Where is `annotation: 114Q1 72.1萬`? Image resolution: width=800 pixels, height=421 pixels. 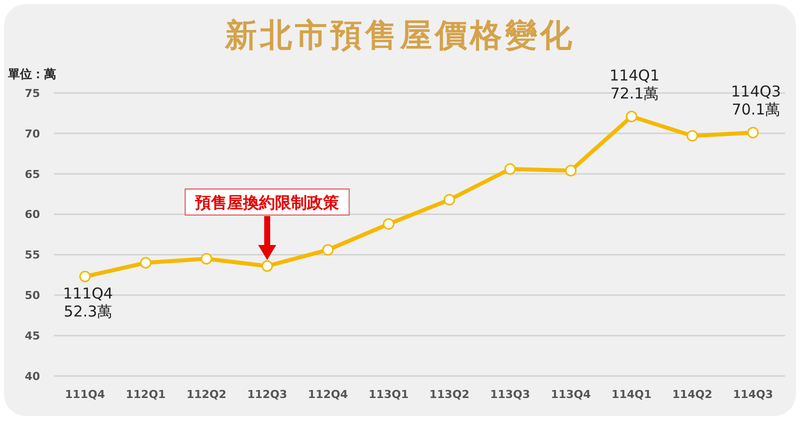
annotation: 114Q1 72.1萬 is located at coordinates (635, 84).